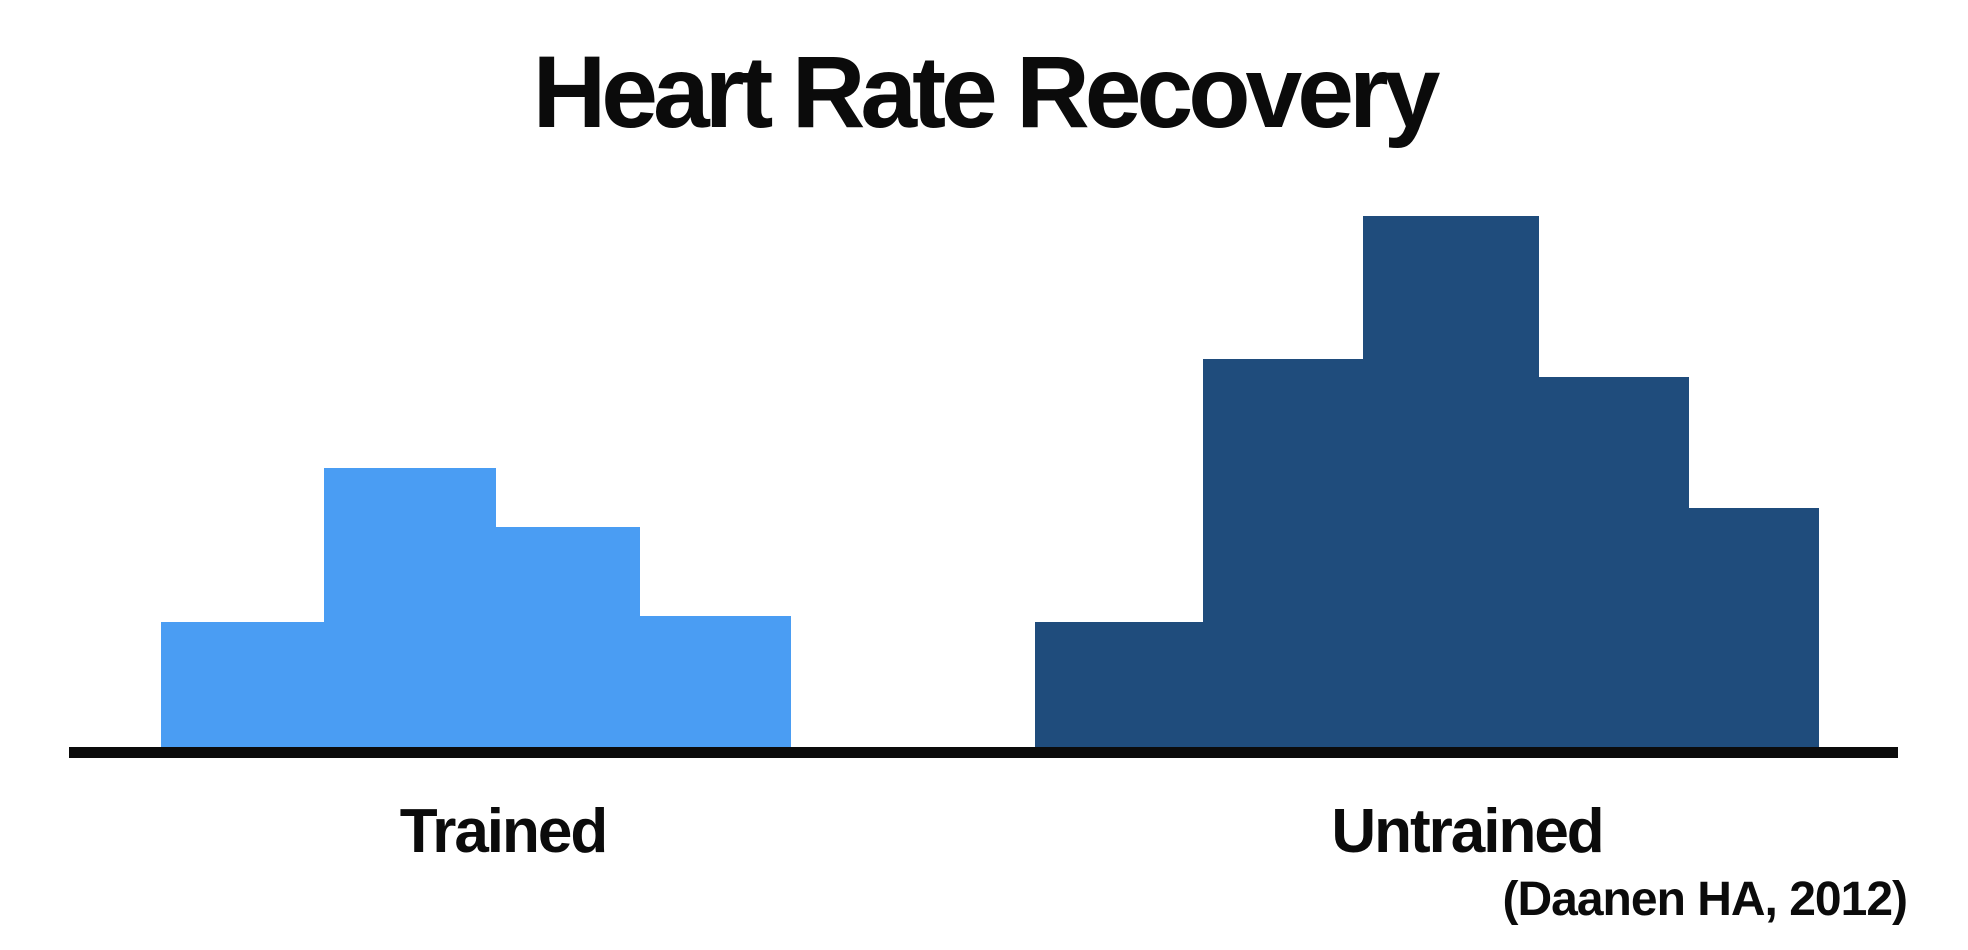  What do you see at coordinates (1705, 899) in the screenshot?
I see `citation-text: (Daanen HA, 2012)` at bounding box center [1705, 899].